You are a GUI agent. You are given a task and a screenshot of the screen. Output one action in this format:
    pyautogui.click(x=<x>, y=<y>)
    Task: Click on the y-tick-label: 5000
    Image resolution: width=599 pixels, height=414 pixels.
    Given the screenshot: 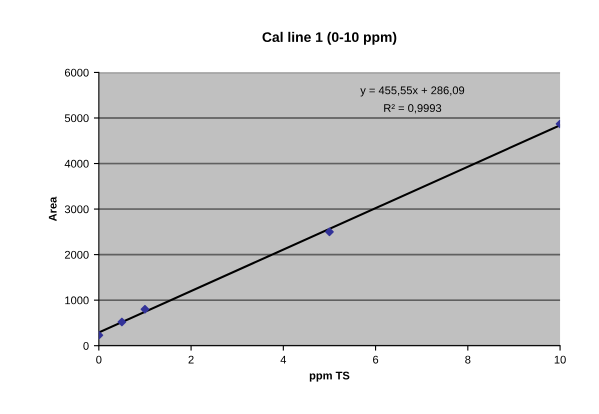 What is the action you would take?
    pyautogui.click(x=76, y=118)
    